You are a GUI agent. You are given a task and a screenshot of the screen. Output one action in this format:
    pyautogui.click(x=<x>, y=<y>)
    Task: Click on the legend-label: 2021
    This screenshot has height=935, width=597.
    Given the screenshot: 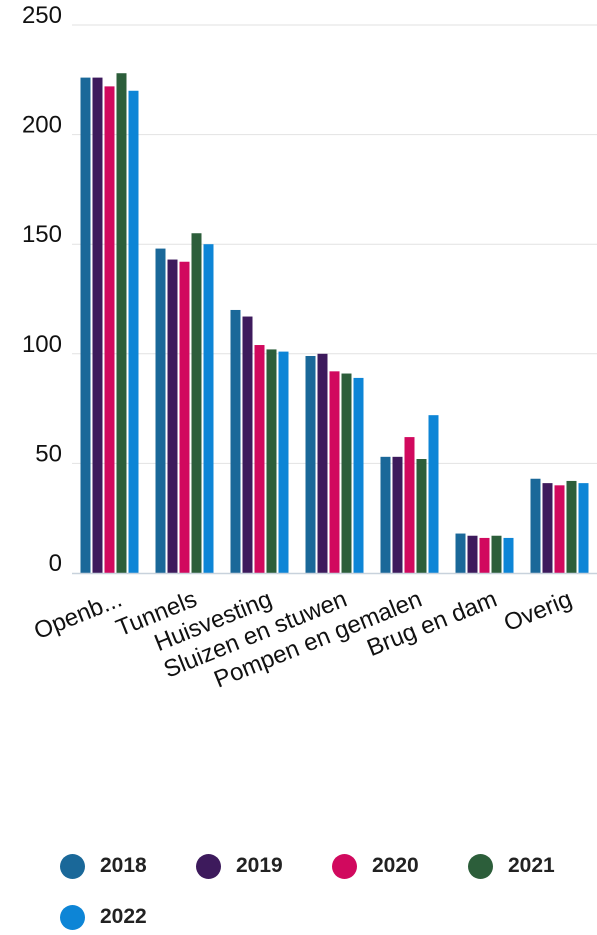 What is the action you would take?
    pyautogui.click(x=531, y=865)
    